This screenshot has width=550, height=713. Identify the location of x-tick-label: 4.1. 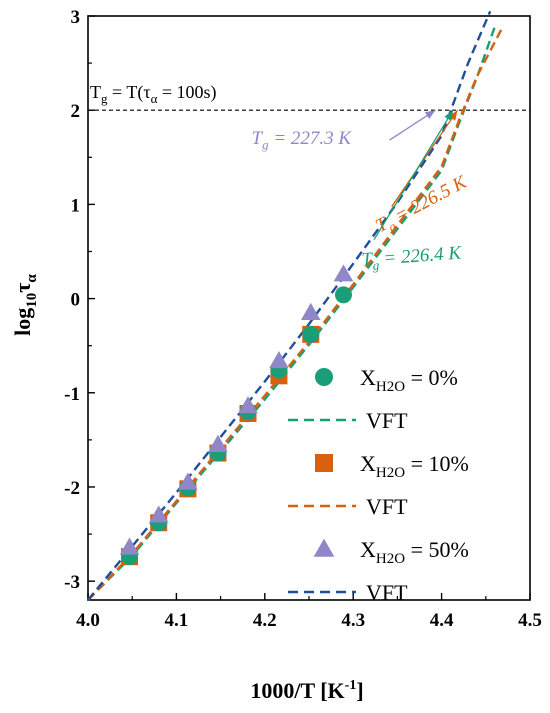
(177, 620).